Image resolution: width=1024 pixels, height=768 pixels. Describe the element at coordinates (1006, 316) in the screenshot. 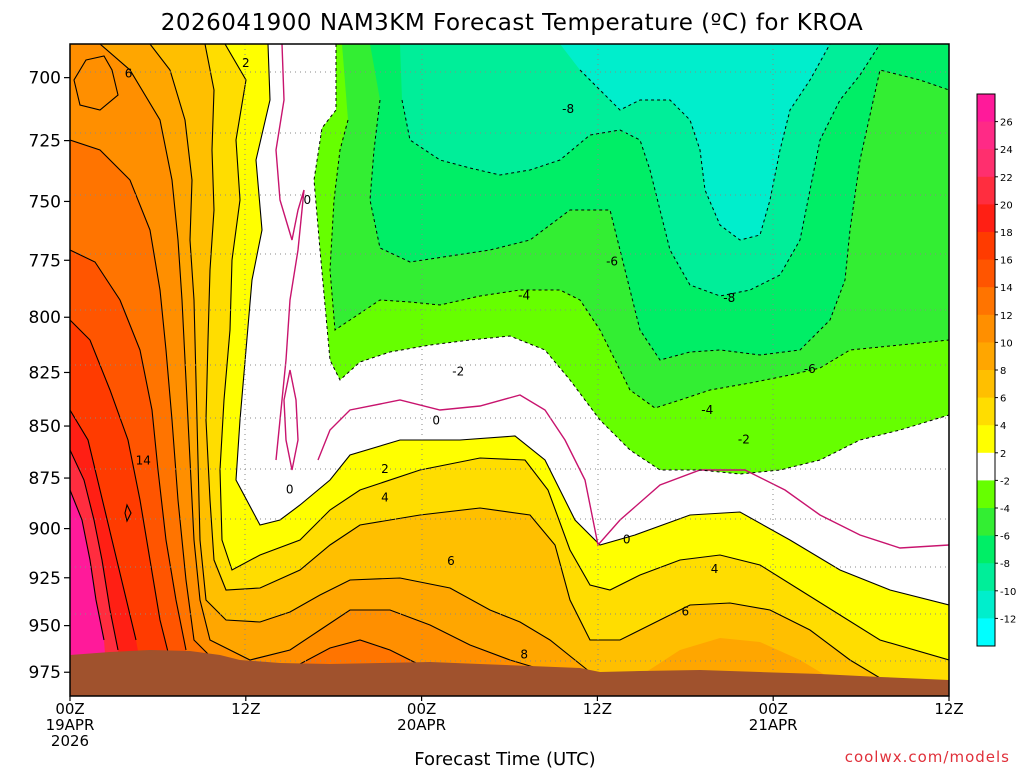

I see `colorbar-label: 12` at that location.